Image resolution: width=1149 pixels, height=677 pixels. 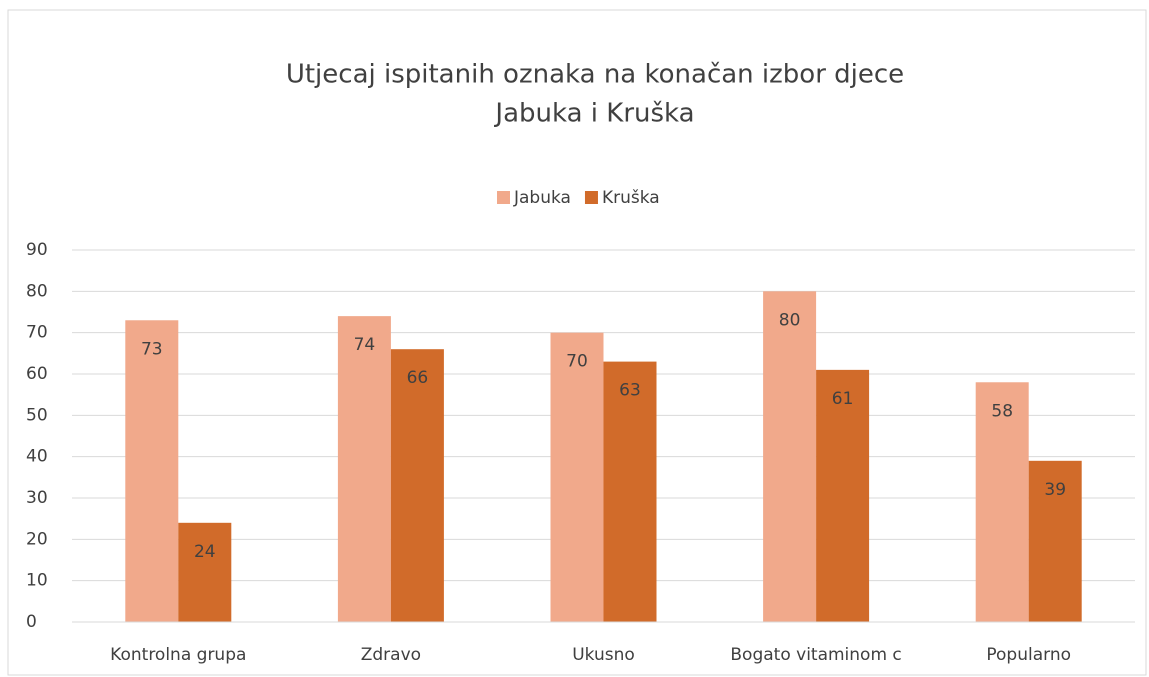 I want to click on x-tick-label: Popularno, so click(x=1028, y=655).